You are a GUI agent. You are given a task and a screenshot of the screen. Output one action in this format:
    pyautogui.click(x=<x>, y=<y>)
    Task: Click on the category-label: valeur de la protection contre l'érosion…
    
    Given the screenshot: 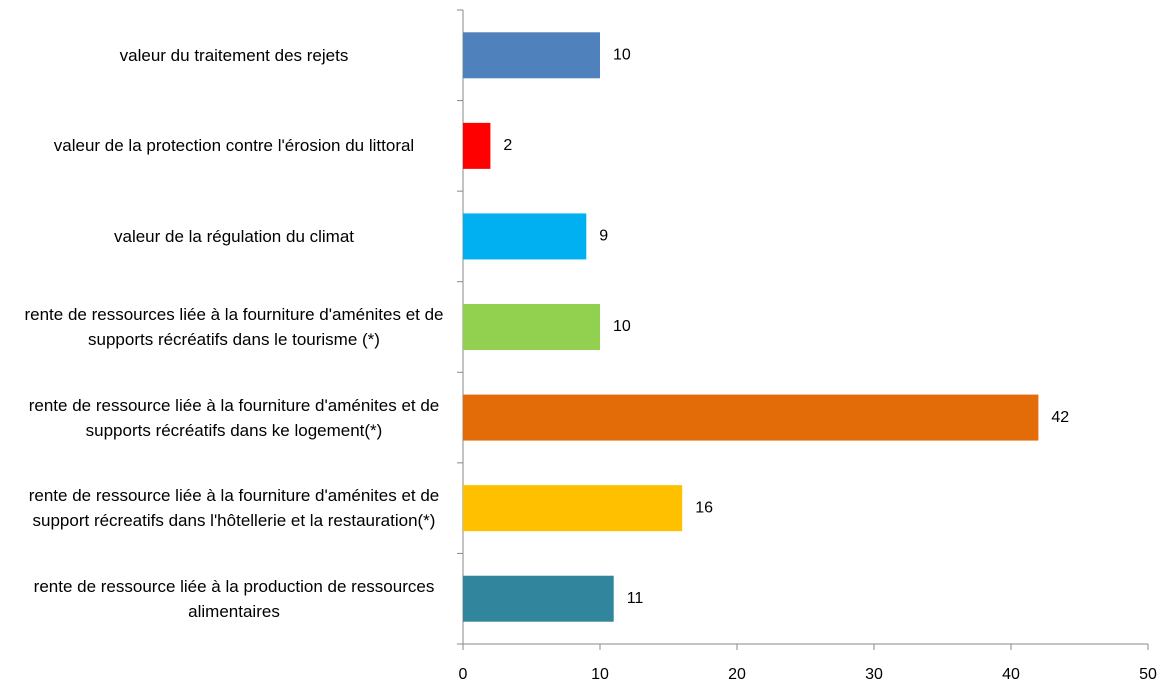 What is the action you would take?
    pyautogui.click(x=234, y=146)
    